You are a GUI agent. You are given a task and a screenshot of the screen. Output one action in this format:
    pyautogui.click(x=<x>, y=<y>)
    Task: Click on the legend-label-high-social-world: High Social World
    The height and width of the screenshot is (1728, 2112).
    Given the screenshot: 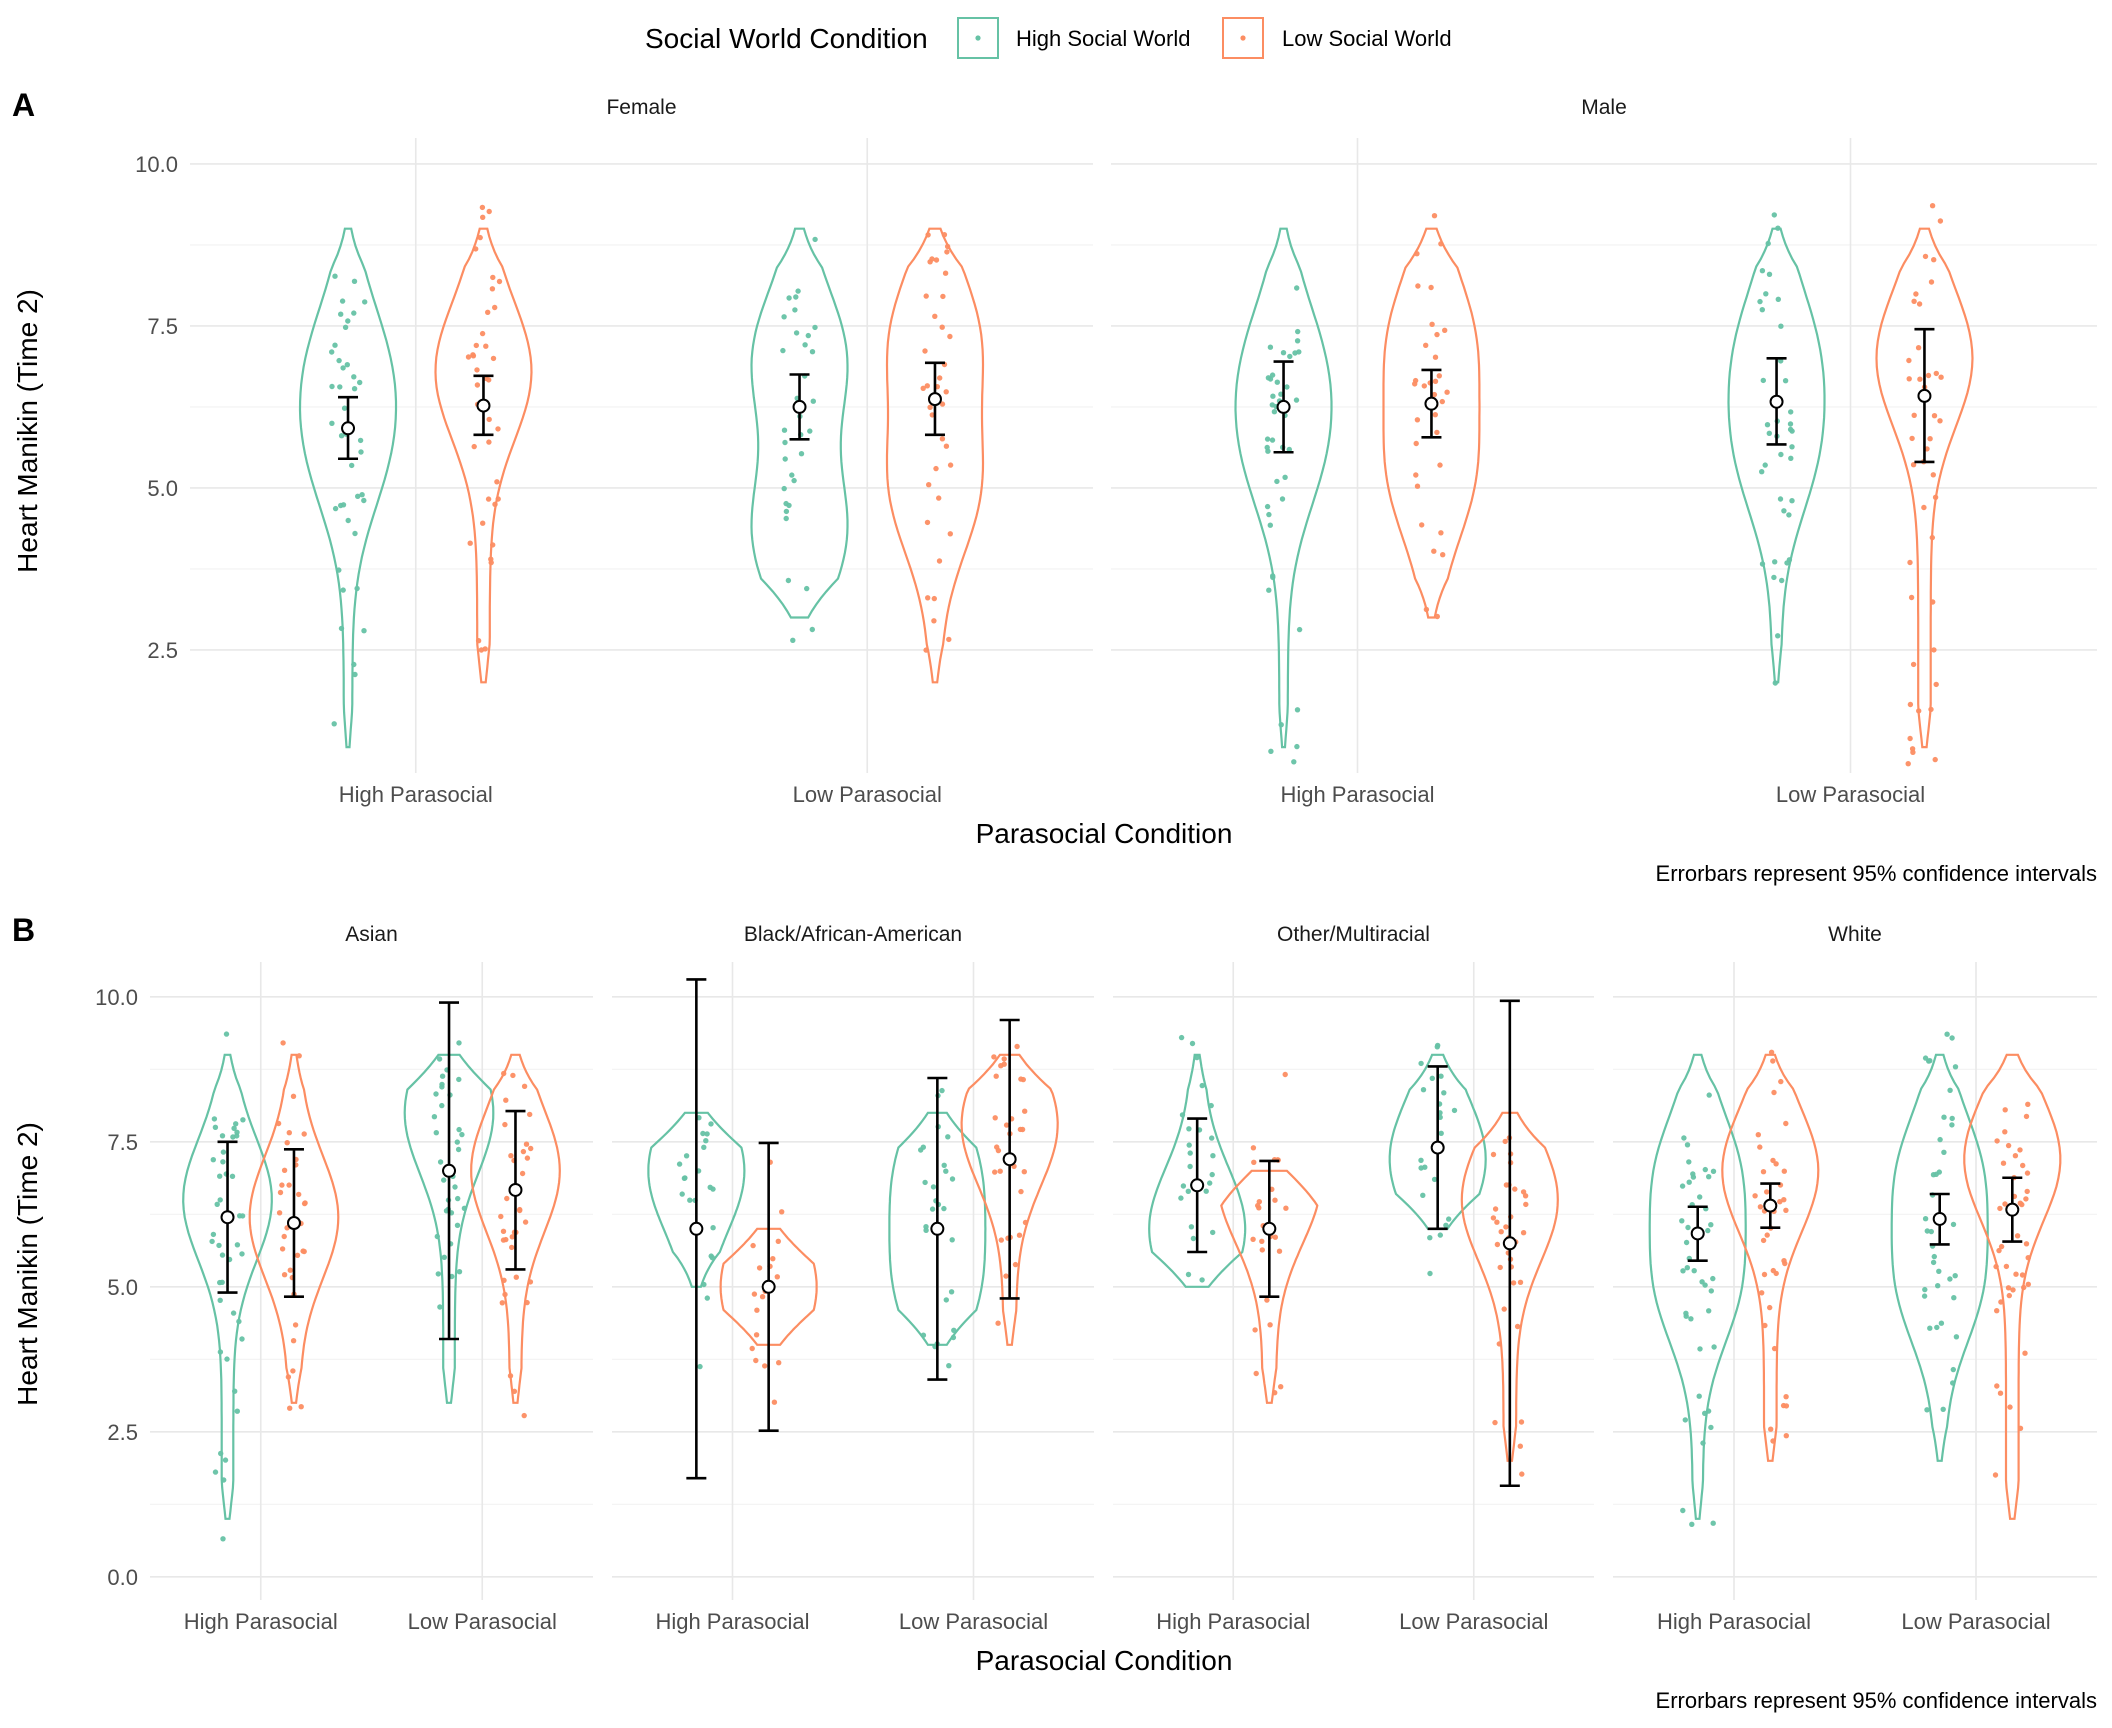 What is the action you would take?
    pyautogui.click(x=1103, y=38)
    